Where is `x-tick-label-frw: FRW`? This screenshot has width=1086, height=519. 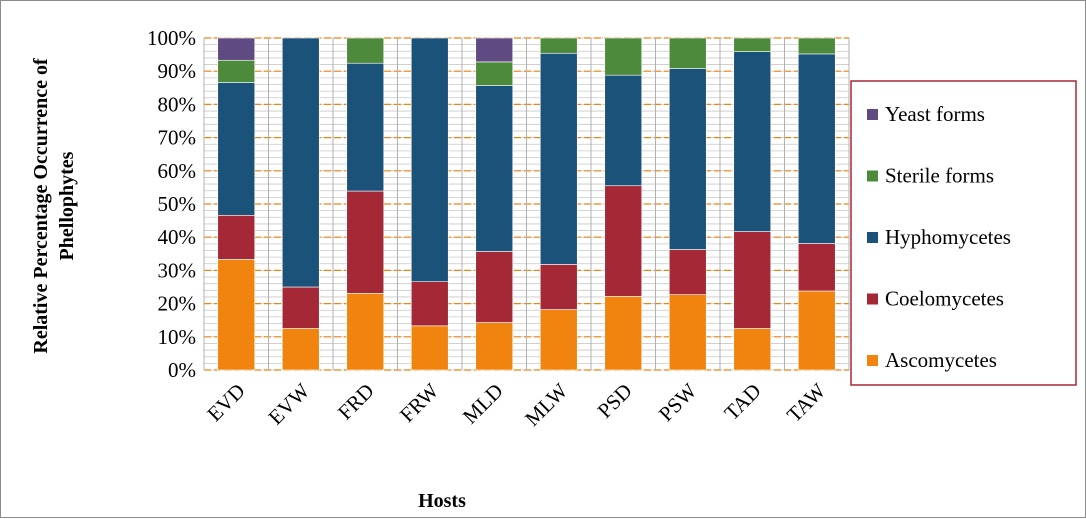 x-tick-label-frw: FRW is located at coordinates (419, 402).